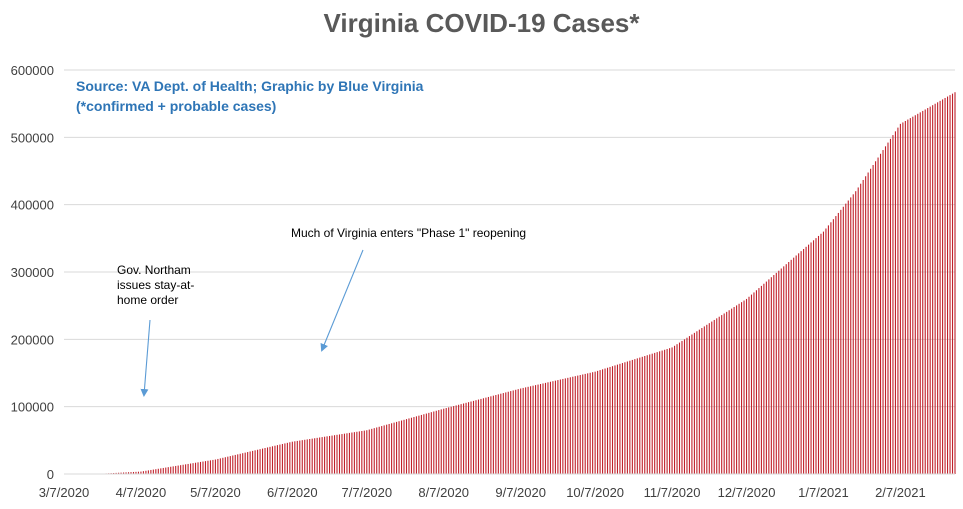 The image size is (963, 509). What do you see at coordinates (141, 492) in the screenshot?
I see `x-tick-label: 4/7/2020` at bounding box center [141, 492].